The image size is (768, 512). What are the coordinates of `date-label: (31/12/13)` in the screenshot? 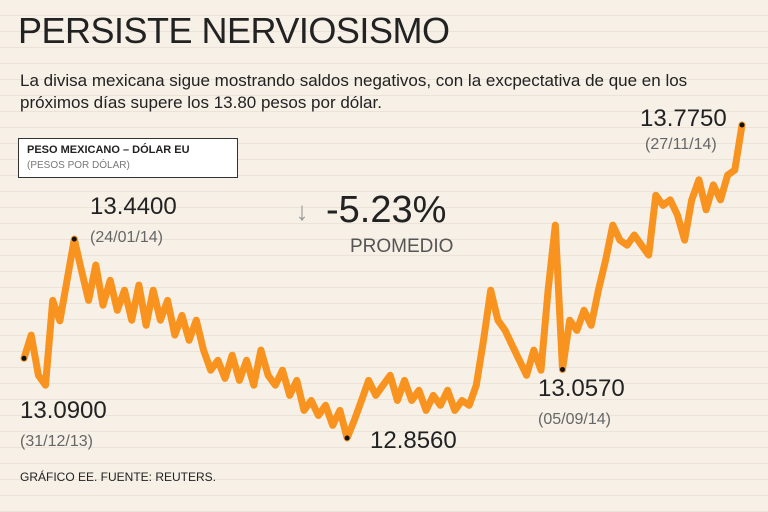 It's located at (56, 441).